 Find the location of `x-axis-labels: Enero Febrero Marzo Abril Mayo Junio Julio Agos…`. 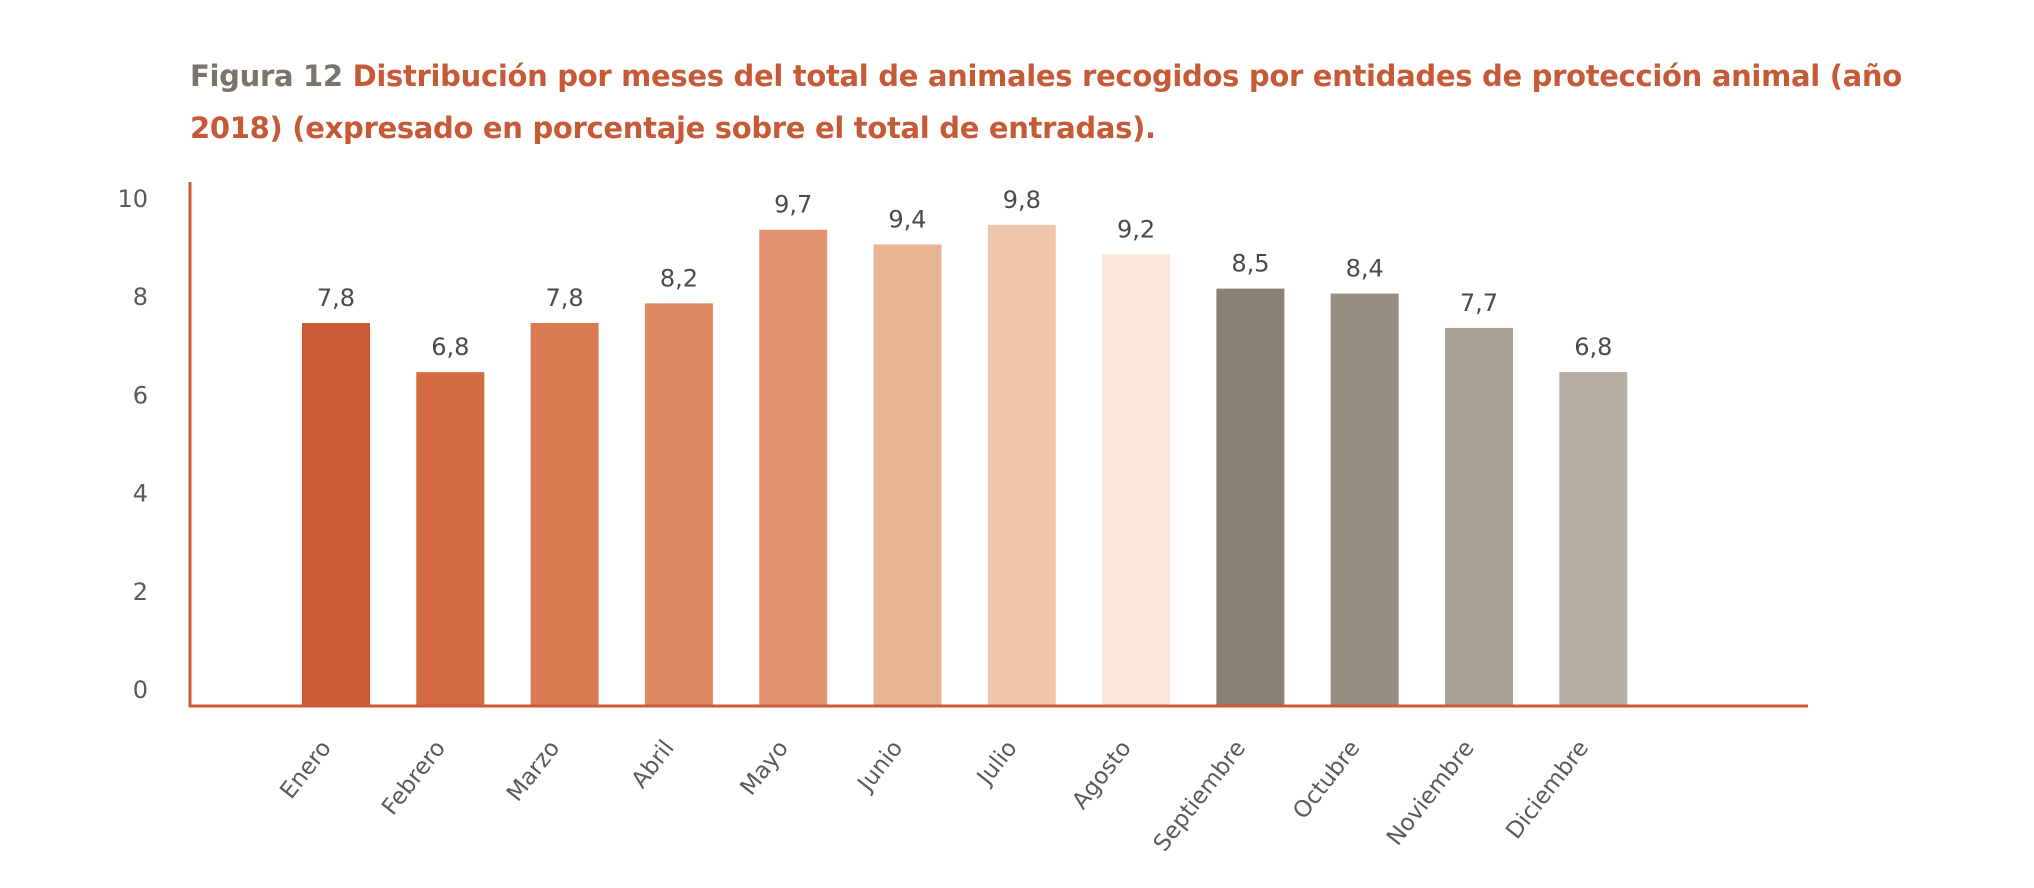

x-axis-labels: Enero Febrero Marzo Abril Mayo Junio Julio Agos… is located at coordinates (934, 796).